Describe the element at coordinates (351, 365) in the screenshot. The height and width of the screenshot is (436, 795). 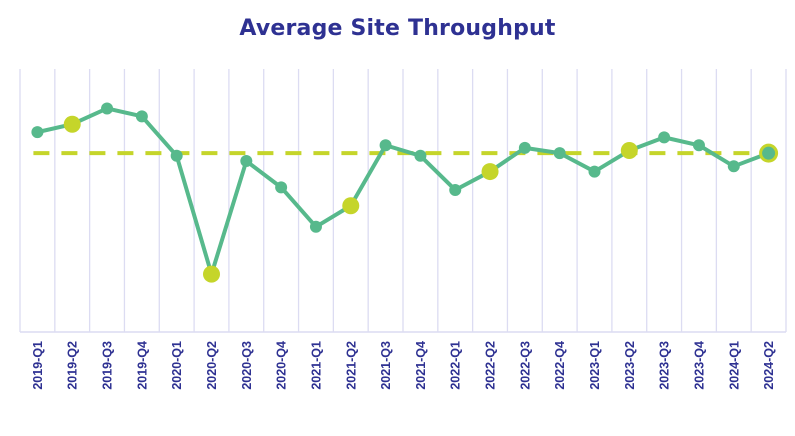
I see `x-tick-label: 2021-Q2` at that location.